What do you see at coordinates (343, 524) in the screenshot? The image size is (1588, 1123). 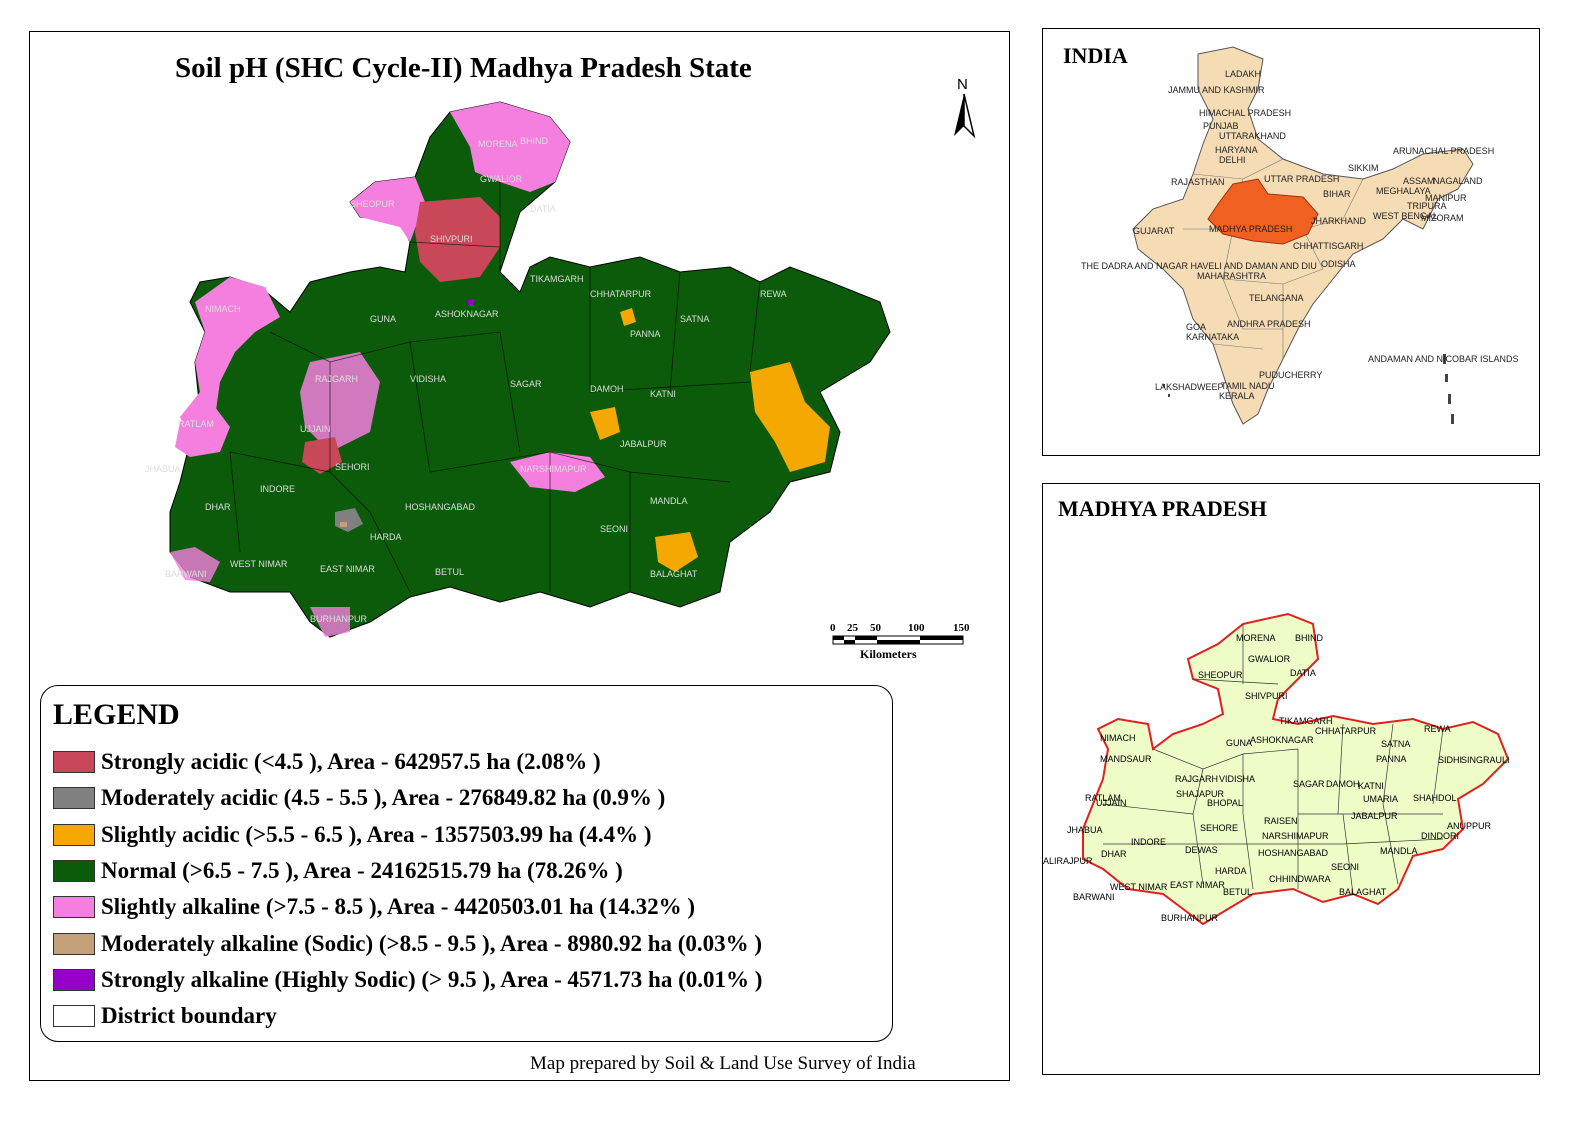 I see `moderately-alkaline-spot` at bounding box center [343, 524].